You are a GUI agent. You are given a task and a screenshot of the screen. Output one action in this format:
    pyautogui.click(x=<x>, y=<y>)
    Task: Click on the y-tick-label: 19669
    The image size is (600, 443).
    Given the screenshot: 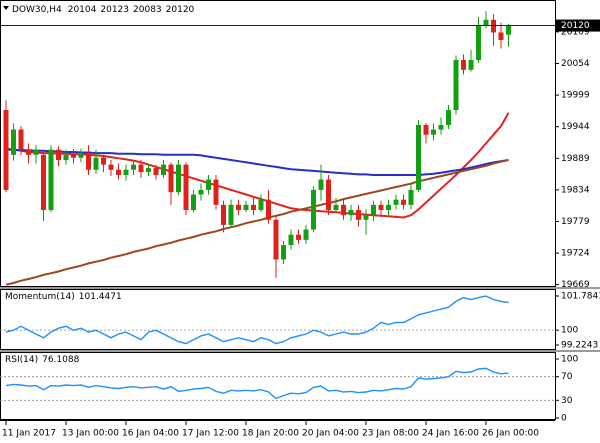 What is the action you would take?
    pyautogui.click(x=575, y=285)
    